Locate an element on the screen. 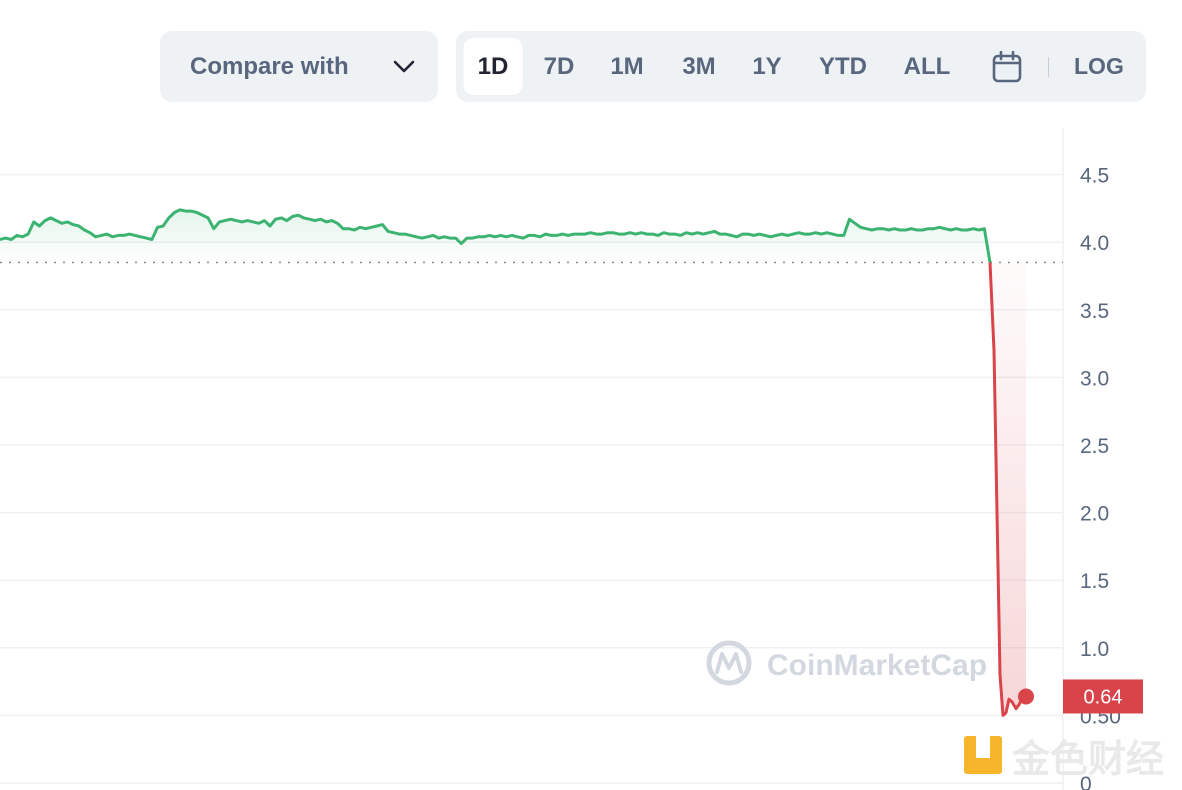 The width and height of the screenshot is (1182, 790). range-3m-button: 3M is located at coordinates (699, 66).